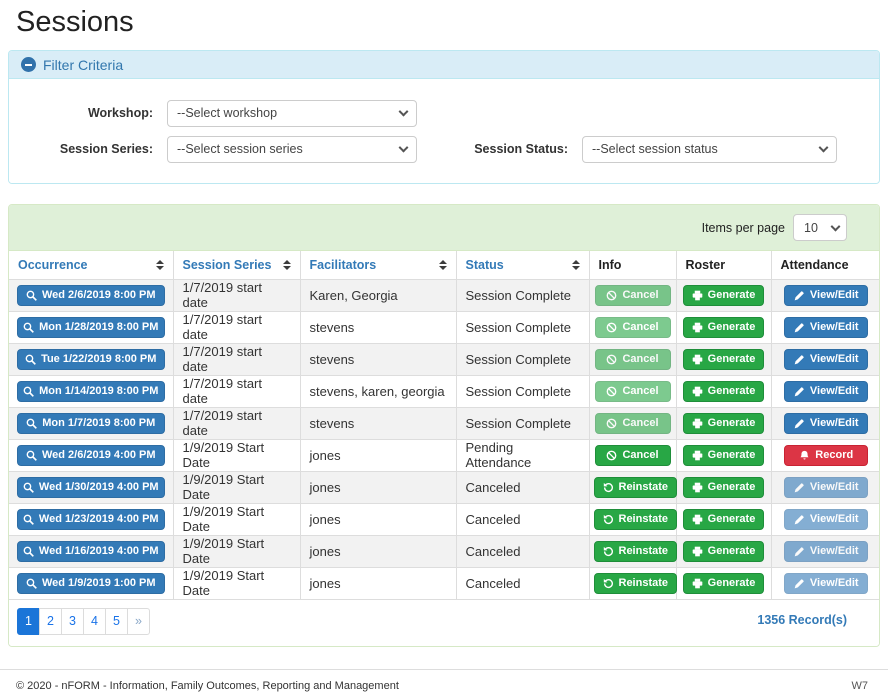  Describe the element at coordinates (444, 622) in the screenshot. I see `table-footer: 1 2 3 4 5» 1356 Record(s)` at that location.